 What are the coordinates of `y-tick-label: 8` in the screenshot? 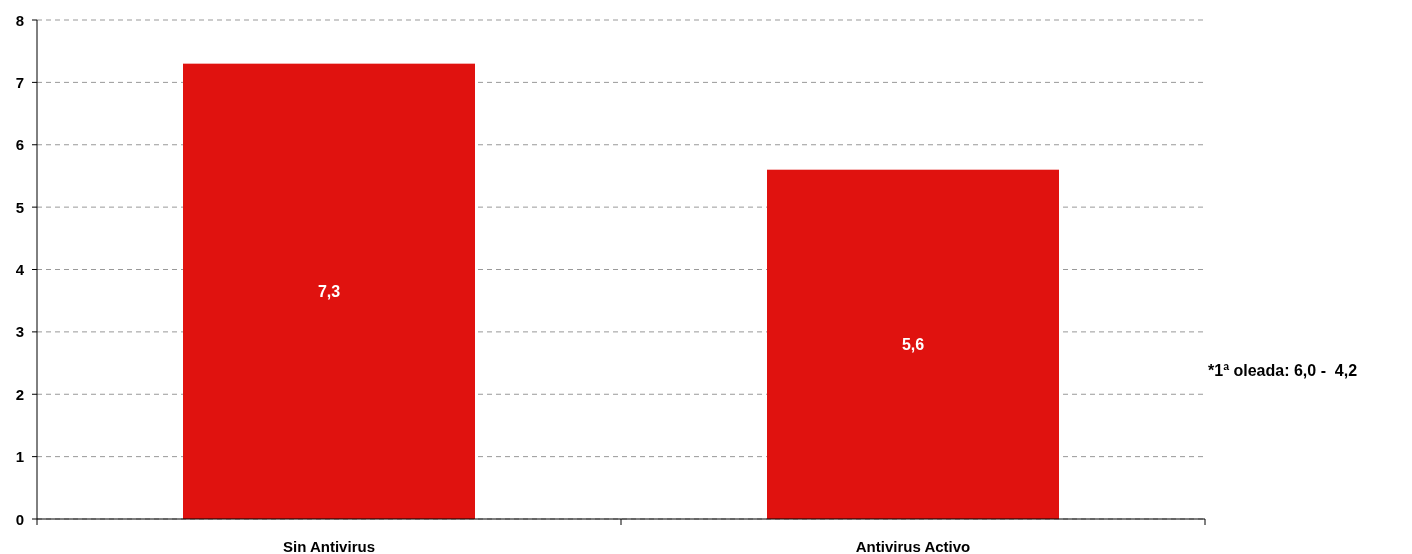 It's located at (19, 20).